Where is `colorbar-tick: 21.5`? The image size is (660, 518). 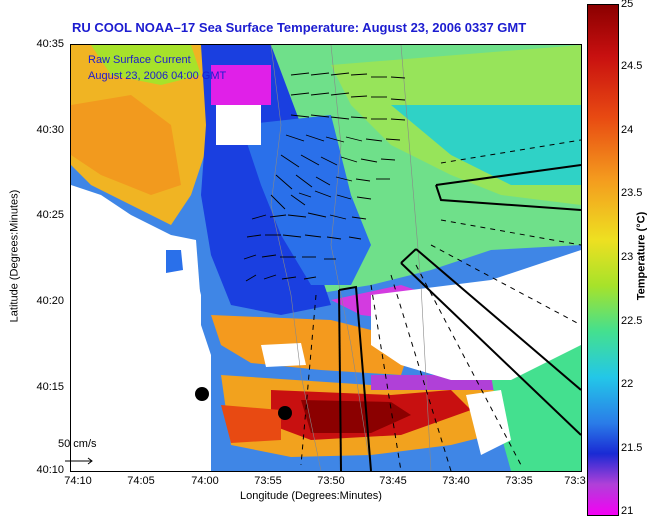
colorbar-tick: 21.5 is located at coordinates (632, 448).